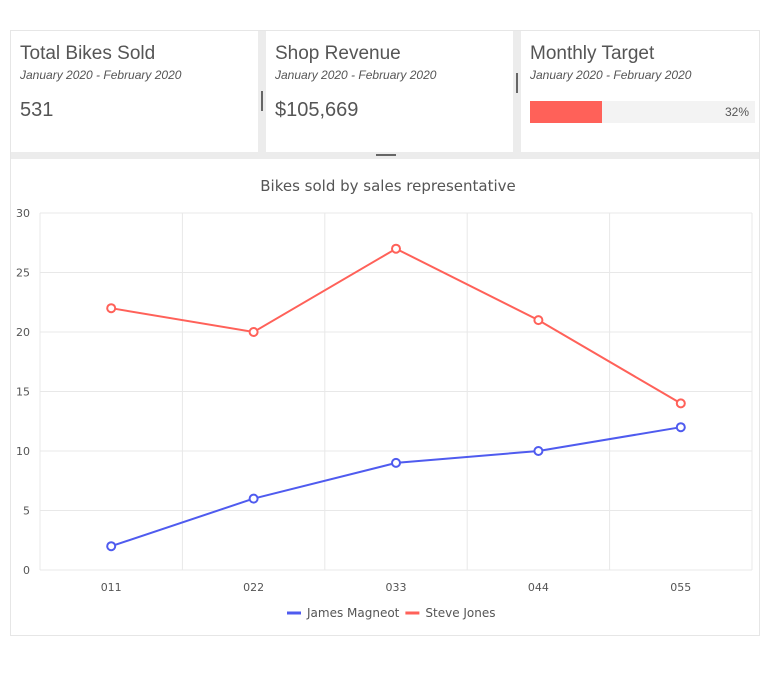 Image resolution: width=770 pixels, height=699 pixels. I want to click on x-tick-label: 011, so click(111, 587).